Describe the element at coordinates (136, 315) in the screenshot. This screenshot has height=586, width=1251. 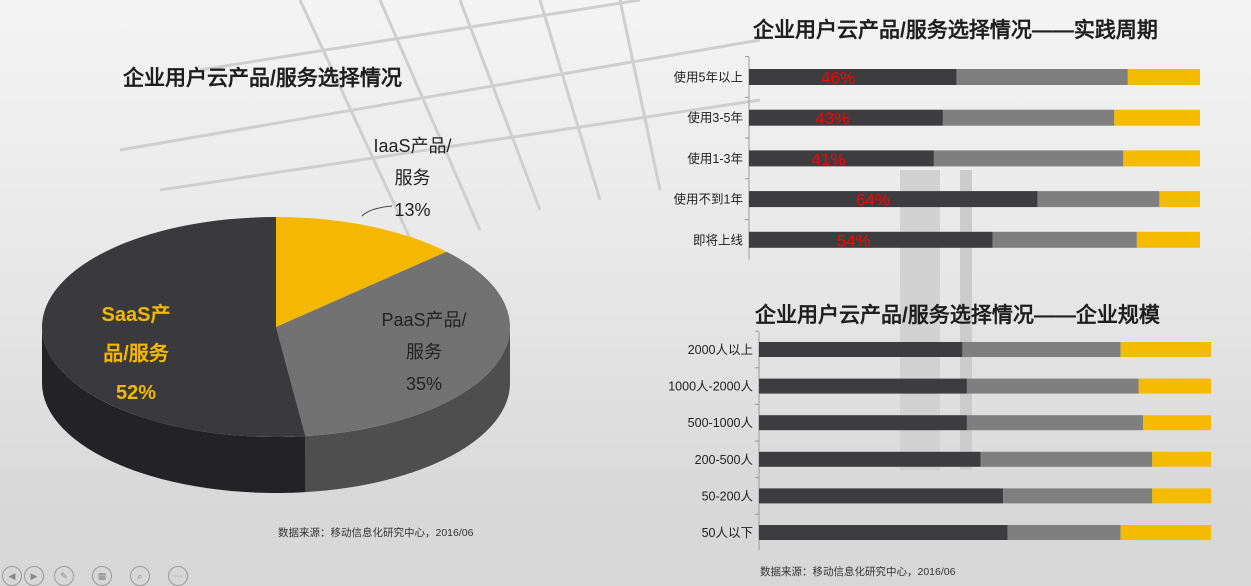
I see `pie-label-saas-line1: SaaS产` at that location.